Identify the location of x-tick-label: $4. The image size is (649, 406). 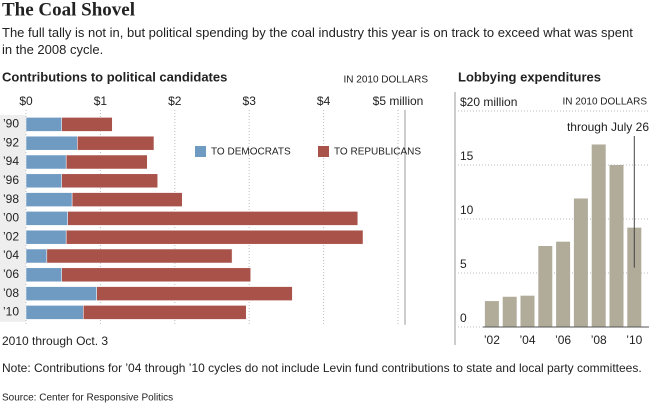
(324, 101).